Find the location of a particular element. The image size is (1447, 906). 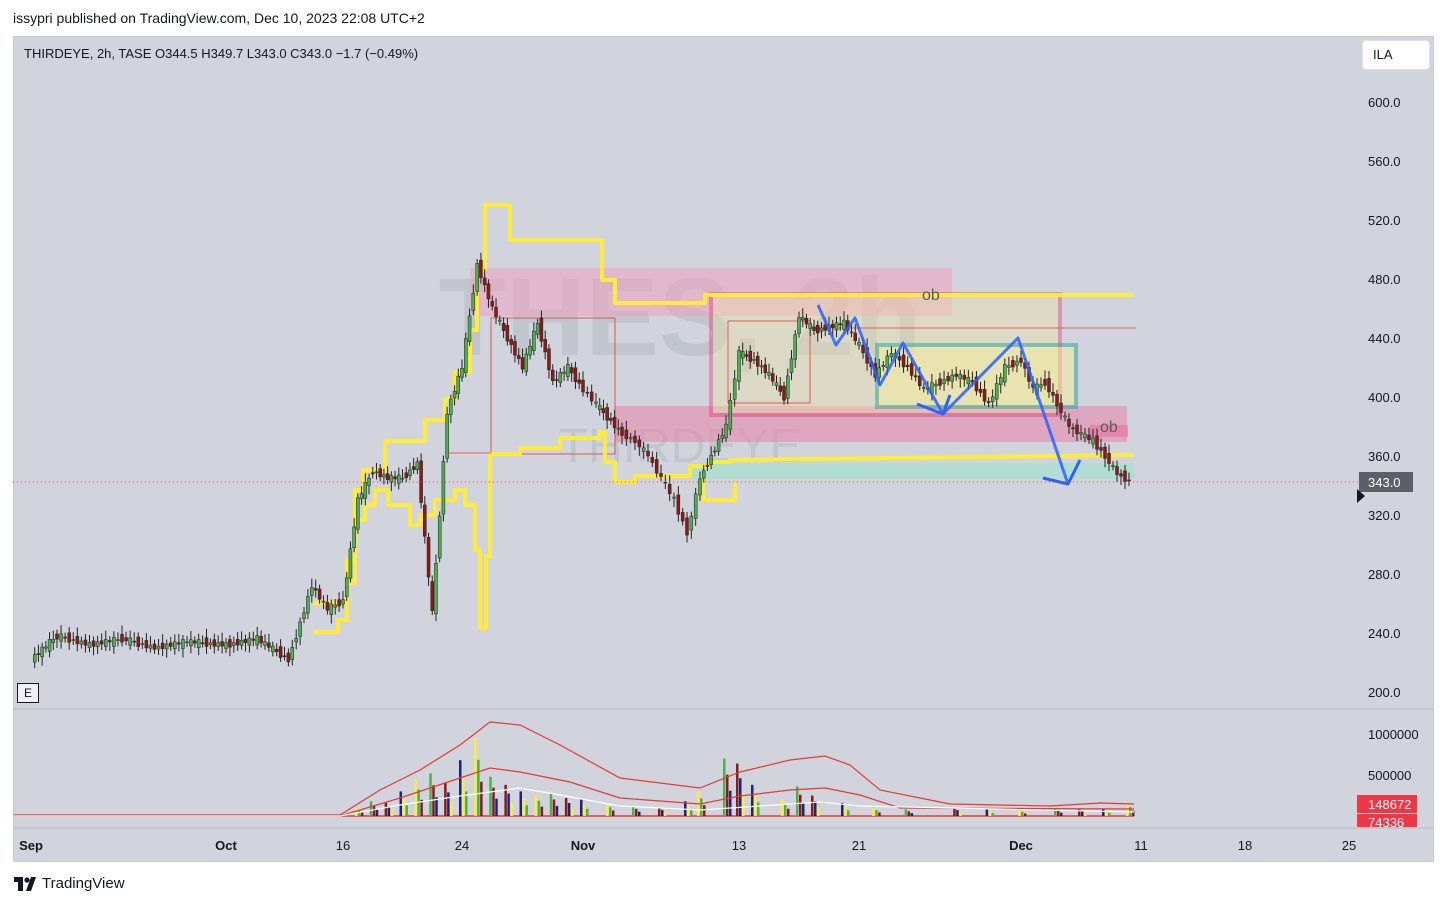

volume-avg-label: 74336 is located at coordinates (1386, 822).